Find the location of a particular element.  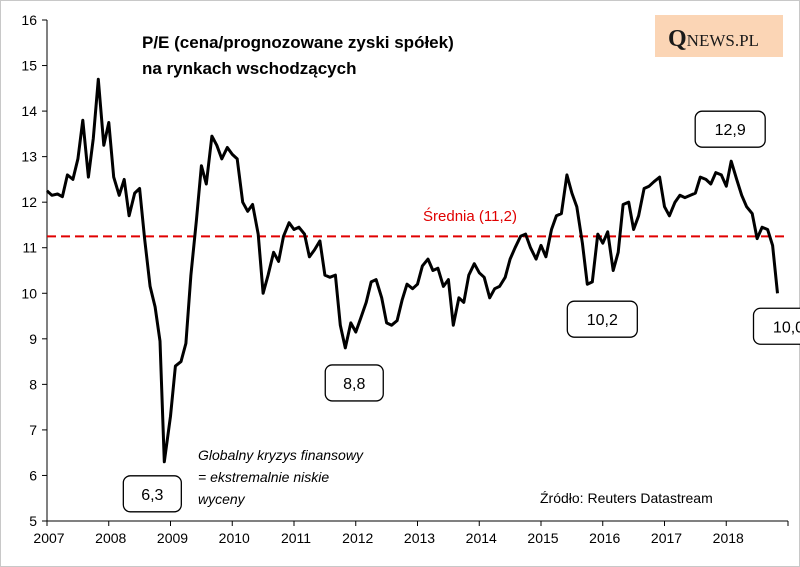

y-tick-label-11: 11 is located at coordinates (29, 248).